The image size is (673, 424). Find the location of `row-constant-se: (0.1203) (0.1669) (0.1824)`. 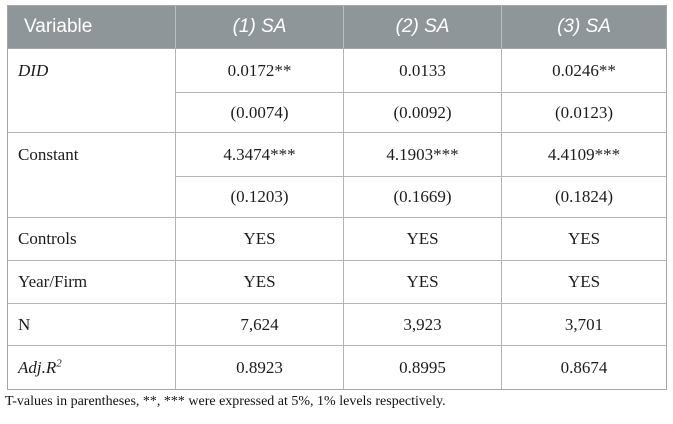

row-constant-se: (0.1203) (0.1669) (0.1824) is located at coordinates (337, 197).